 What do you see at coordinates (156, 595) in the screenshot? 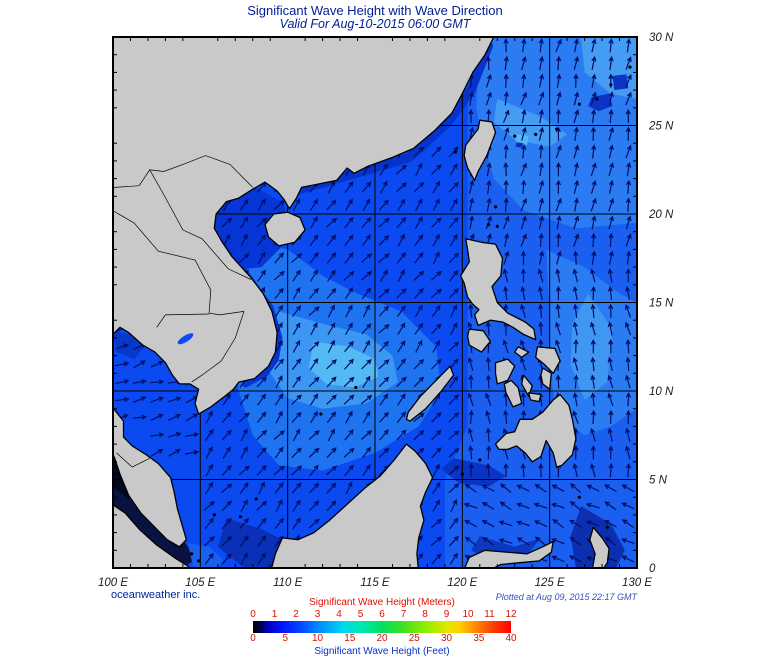
I see `oceanweather-credit: oceanweather inc.` at bounding box center [156, 595].